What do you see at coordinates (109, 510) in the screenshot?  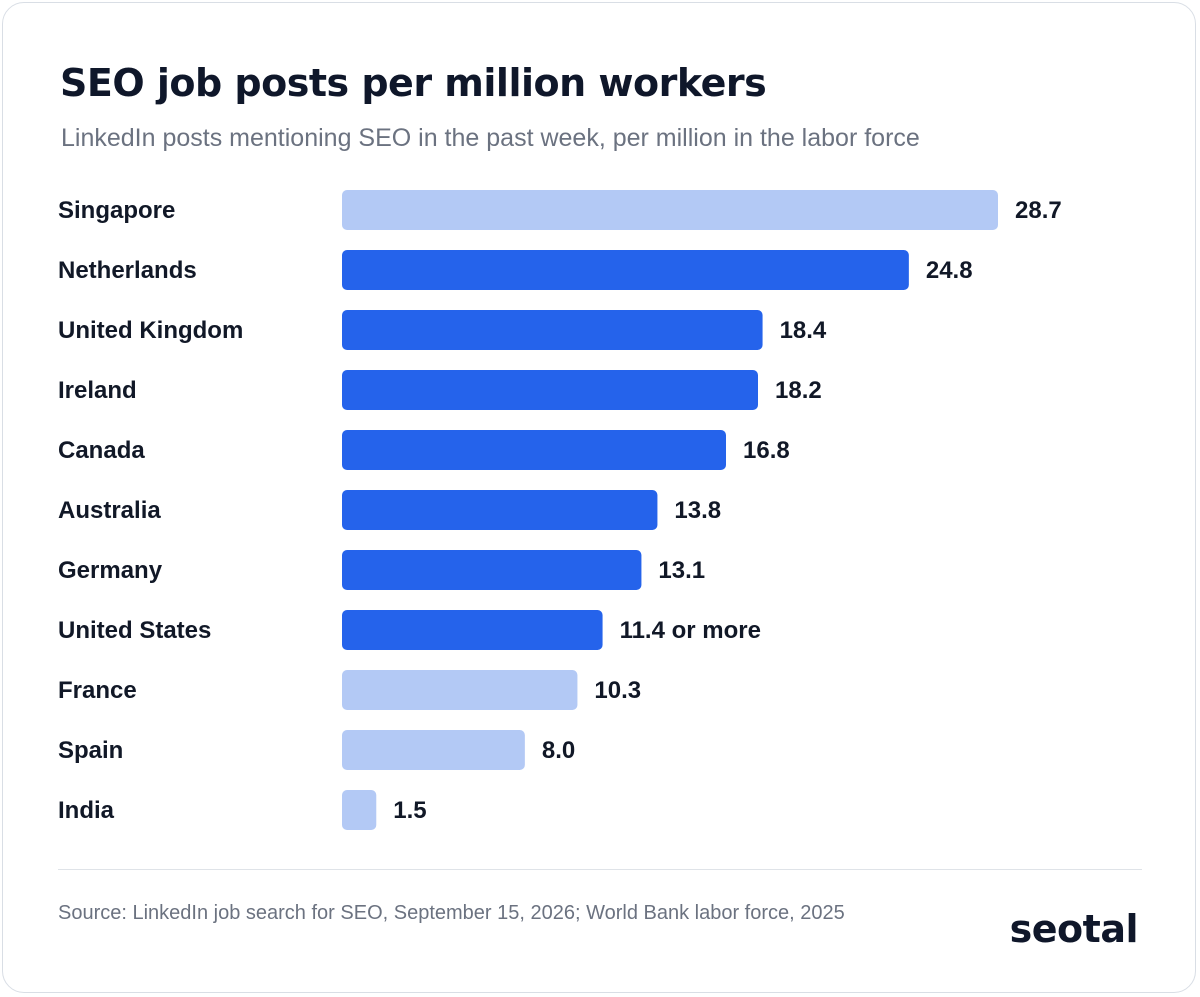 I see `category-label-australia: Australia` at bounding box center [109, 510].